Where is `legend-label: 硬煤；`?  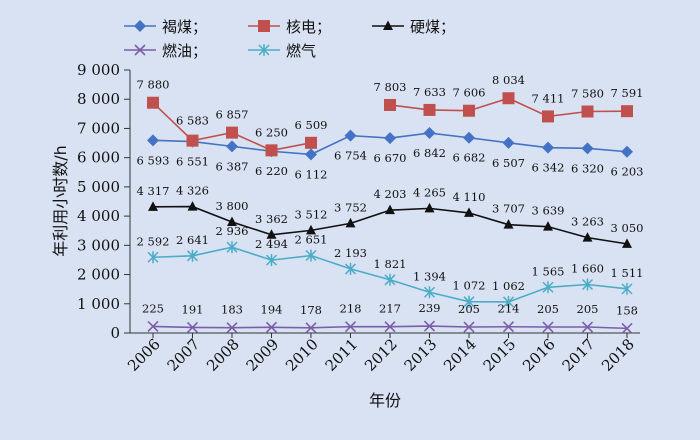 legend-label: 硬煤； is located at coordinates (432, 27).